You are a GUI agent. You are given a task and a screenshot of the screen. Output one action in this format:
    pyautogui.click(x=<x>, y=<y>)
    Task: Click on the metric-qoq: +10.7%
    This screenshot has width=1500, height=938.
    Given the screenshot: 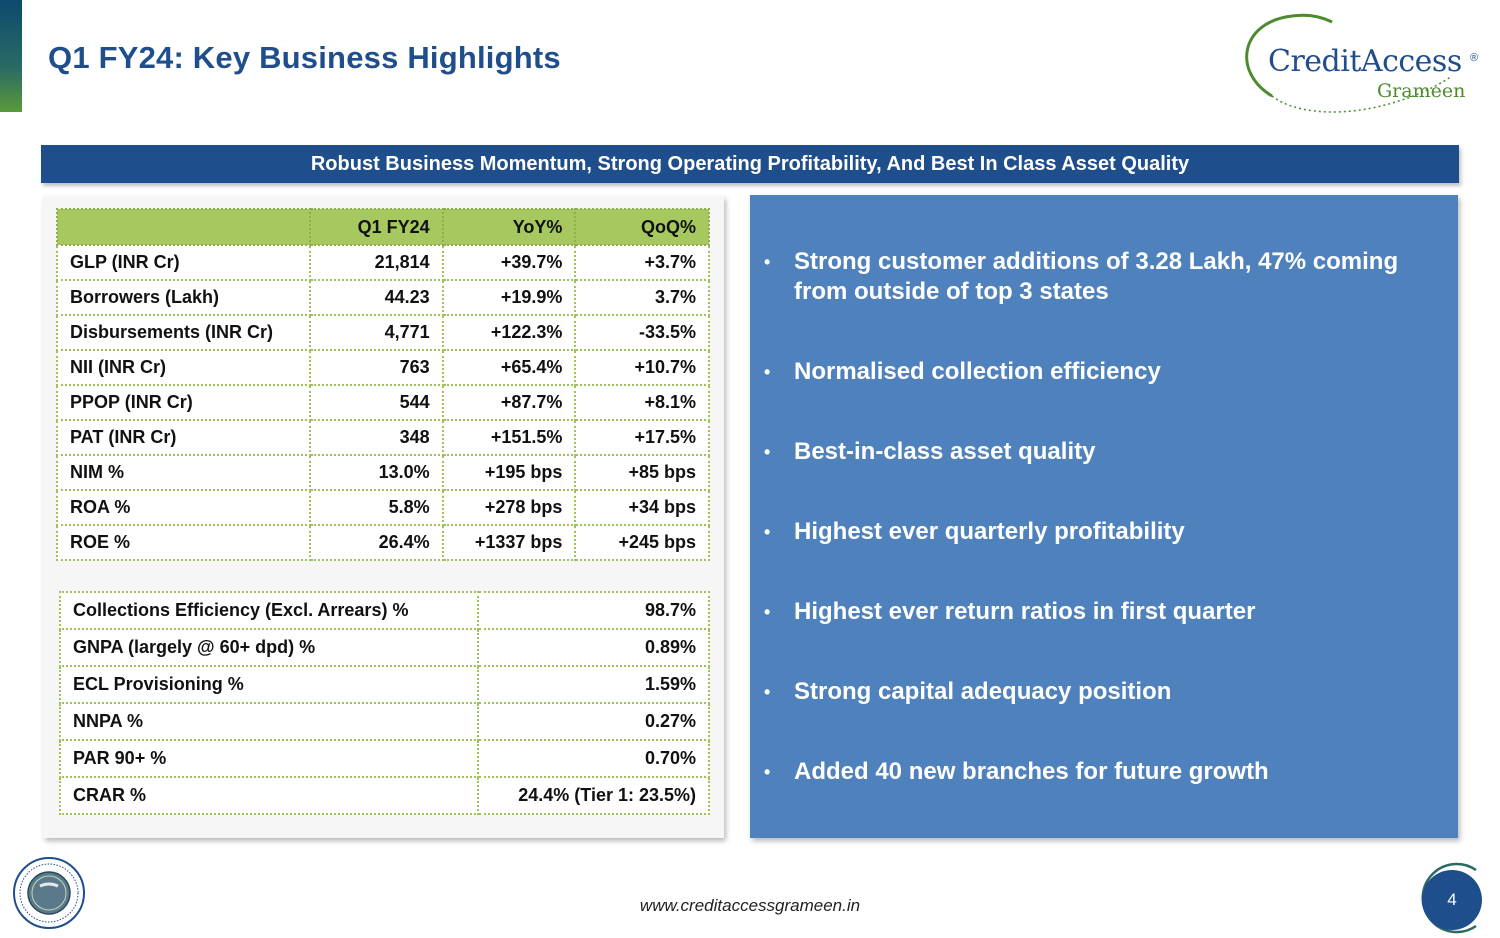 What is the action you would take?
    pyautogui.click(x=642, y=367)
    